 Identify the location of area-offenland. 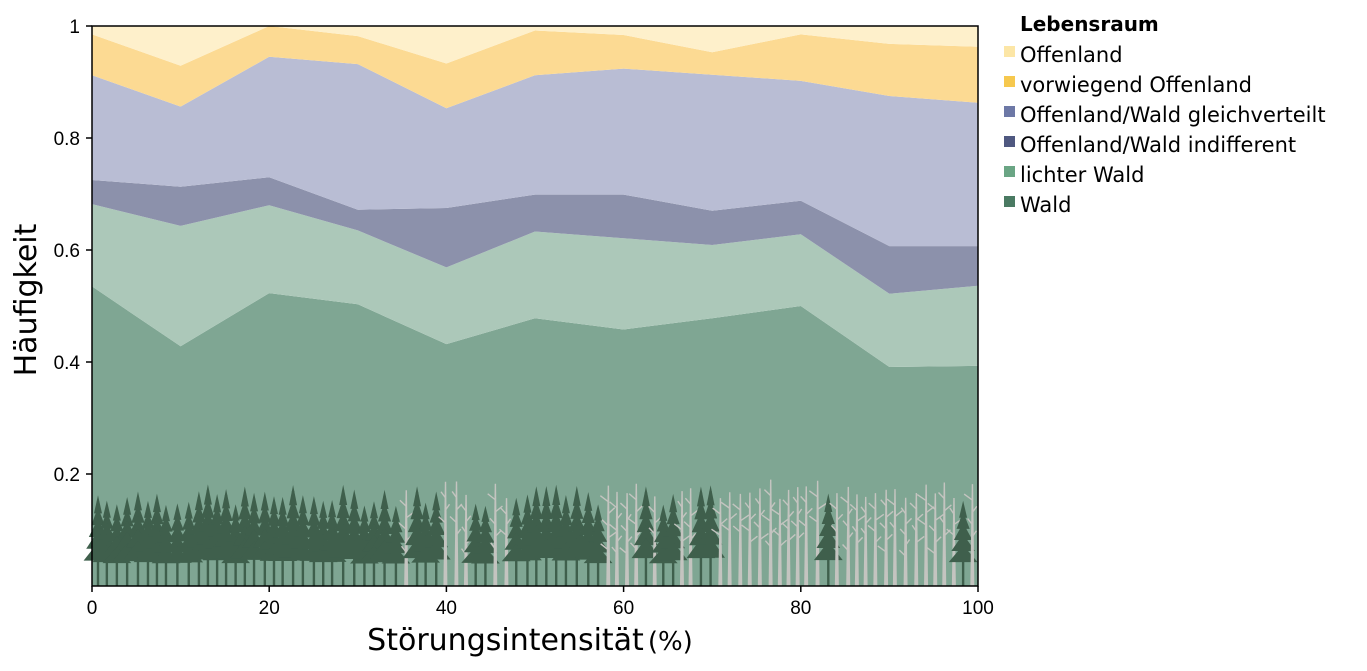
(535, 46).